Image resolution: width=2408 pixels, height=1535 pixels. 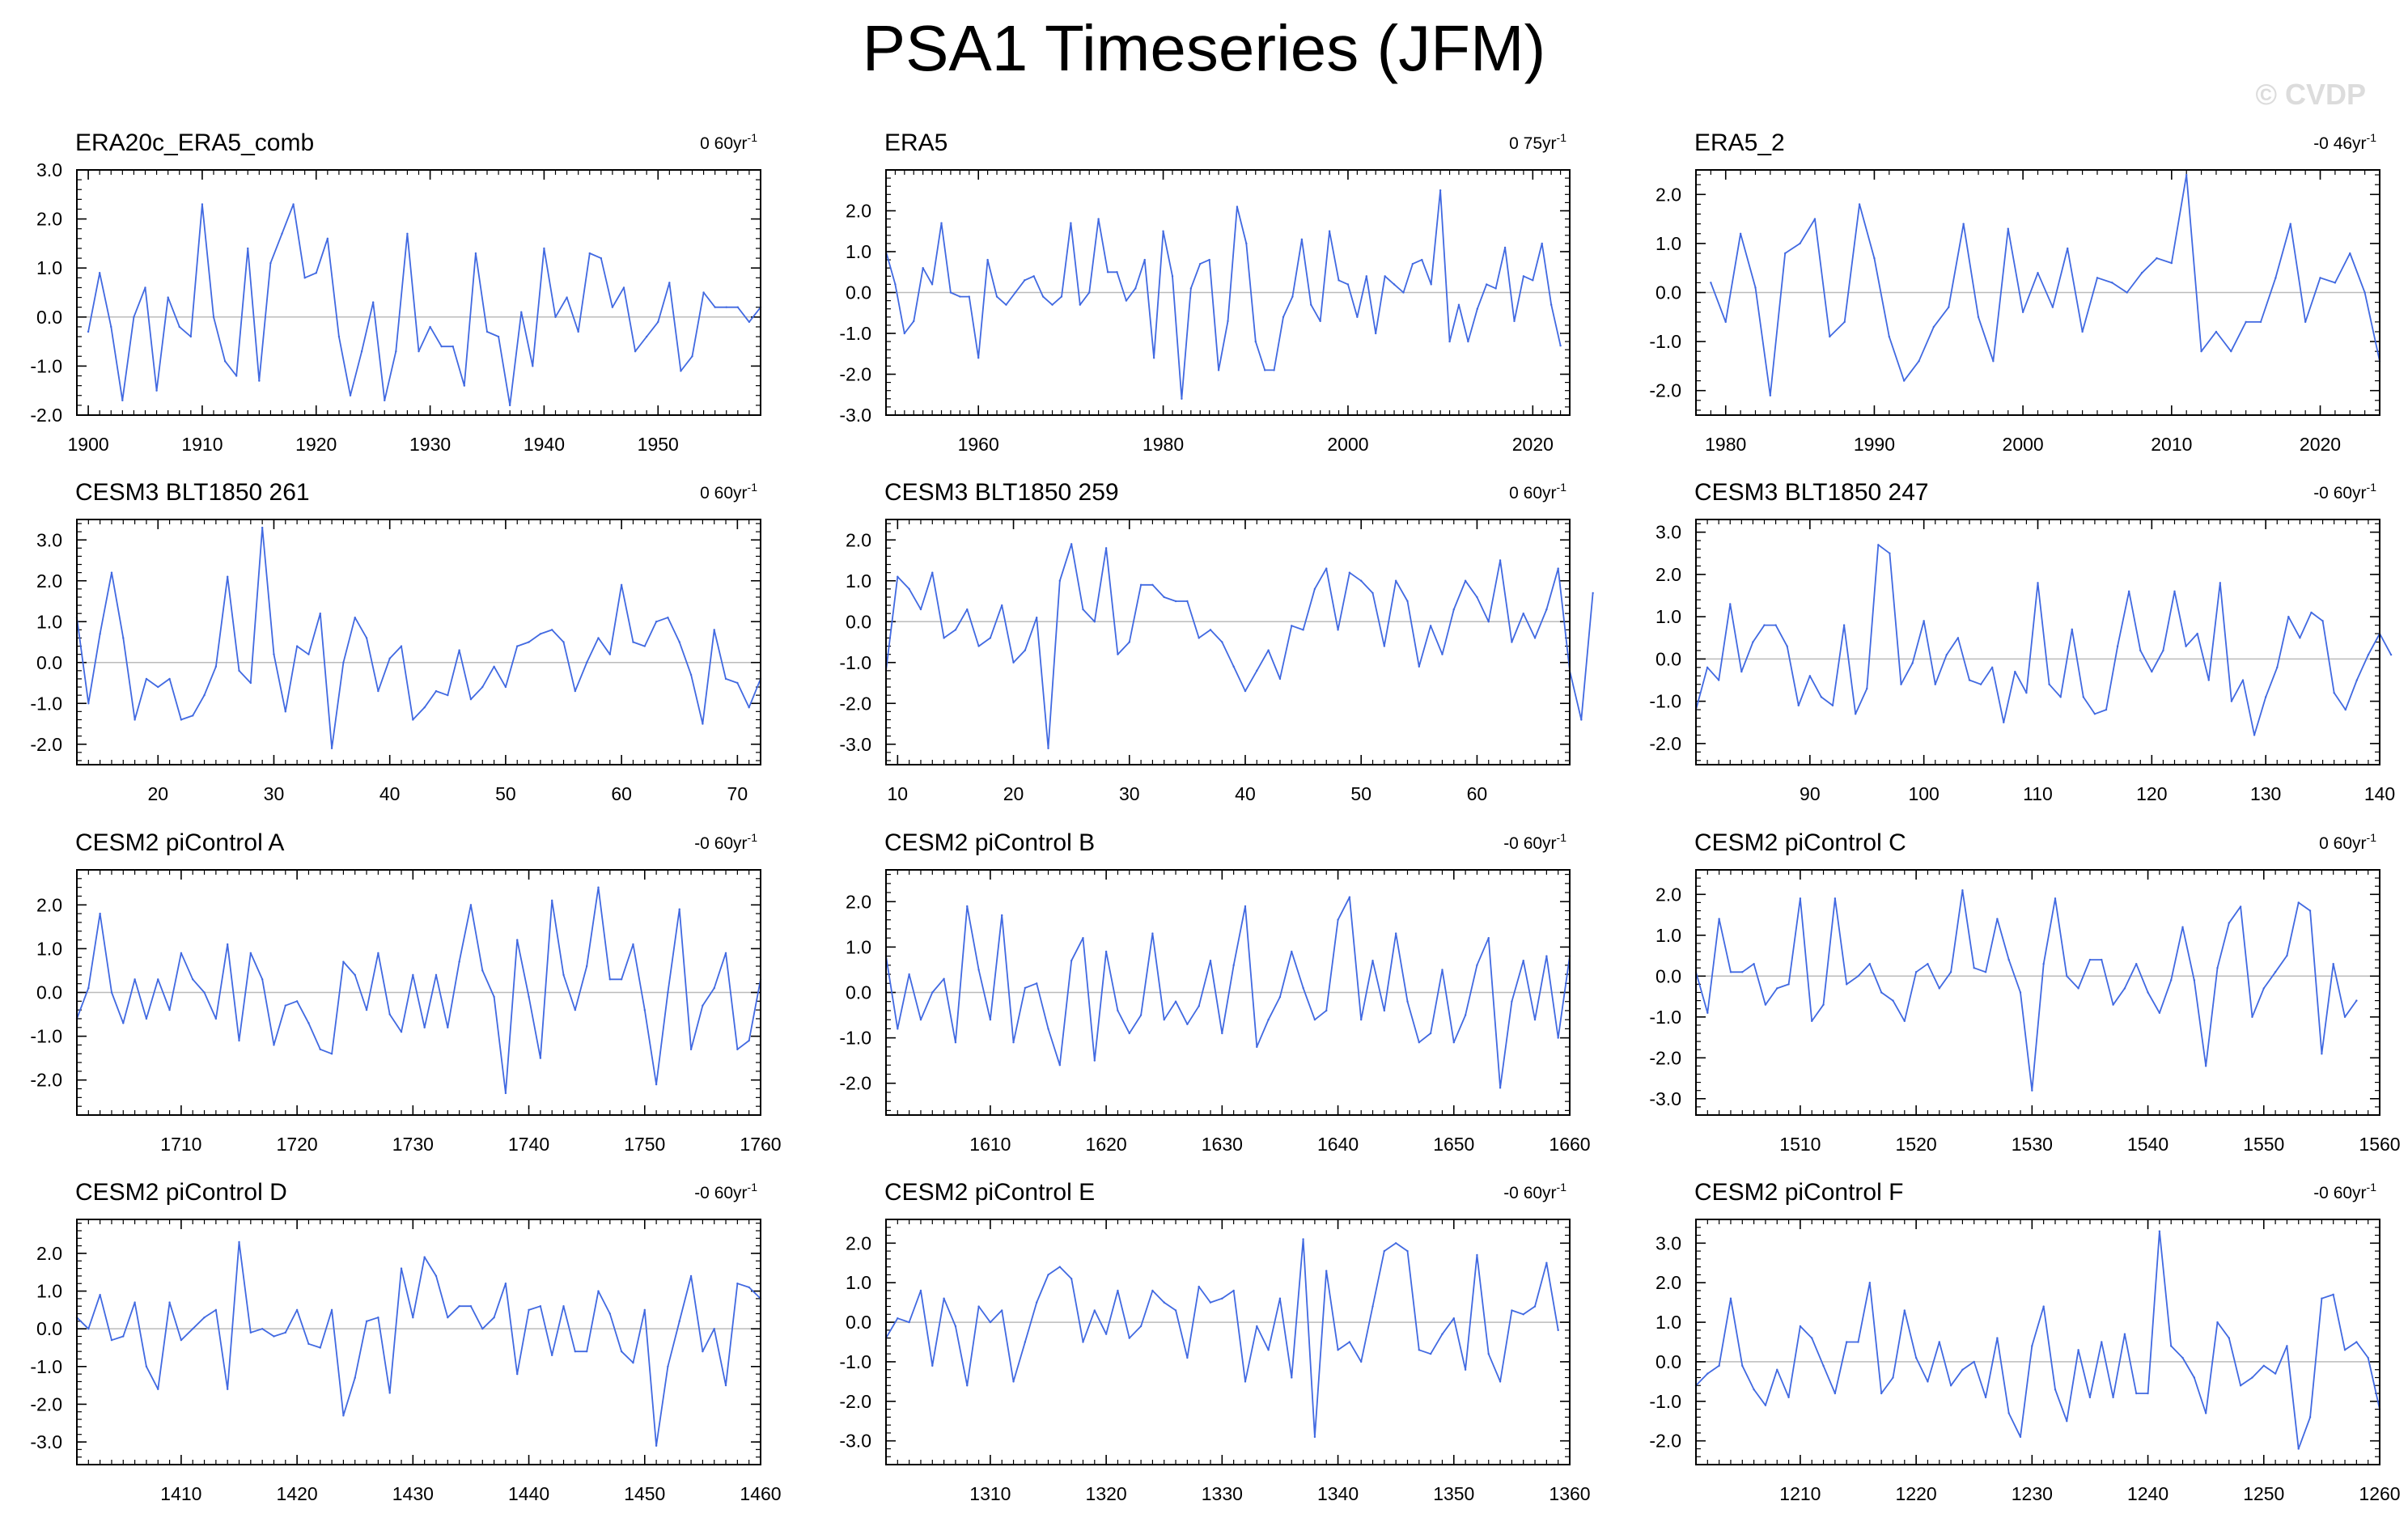 I want to click on trend-text: 0 75yr, so click(x=1532, y=143).